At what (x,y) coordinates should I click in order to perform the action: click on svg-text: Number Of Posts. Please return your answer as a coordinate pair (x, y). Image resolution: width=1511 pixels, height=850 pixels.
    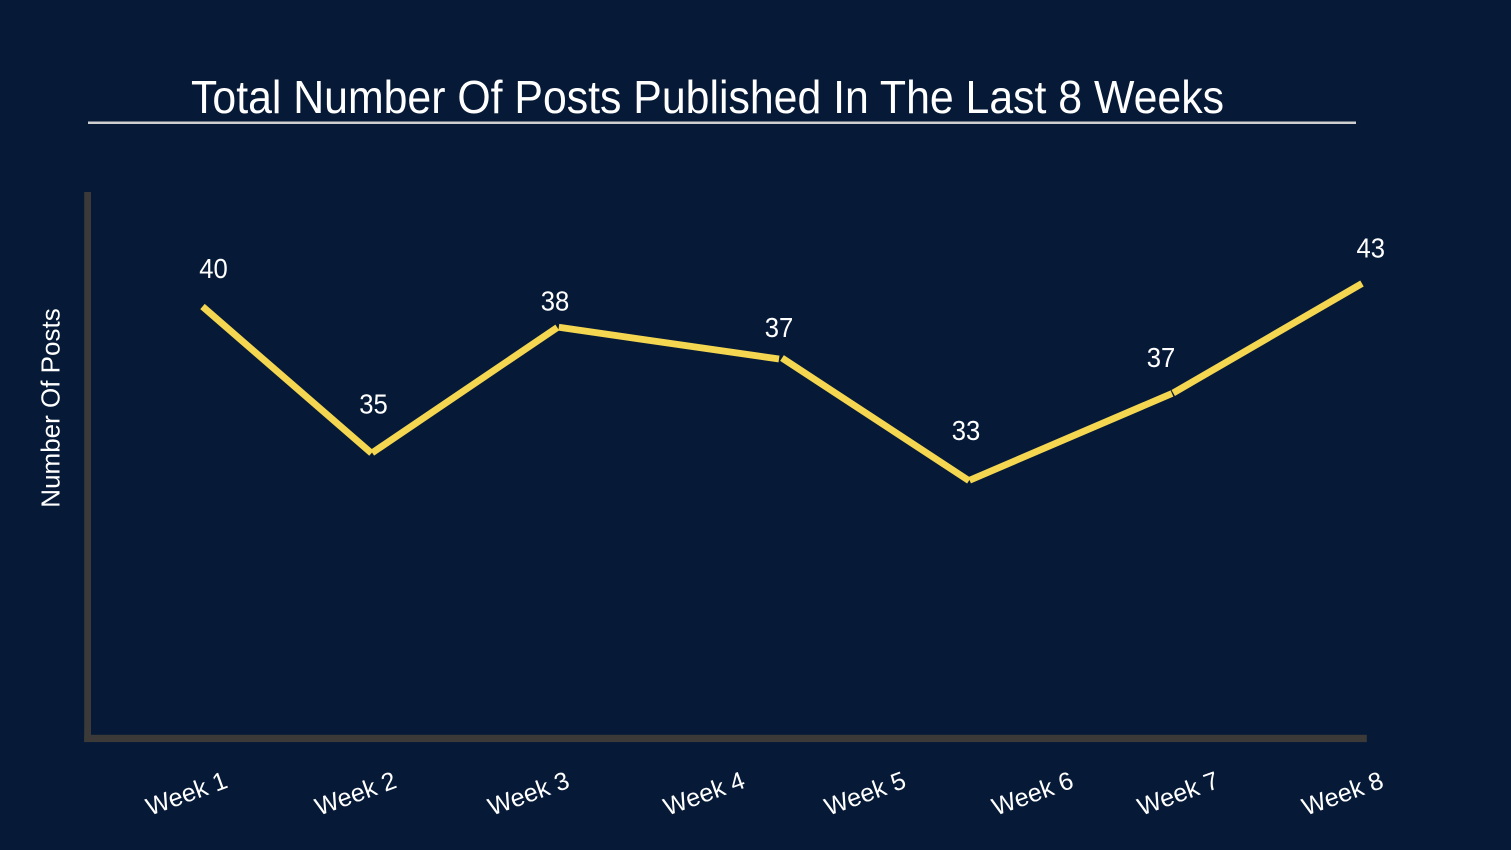
    Looking at the image, I should click on (51, 407).